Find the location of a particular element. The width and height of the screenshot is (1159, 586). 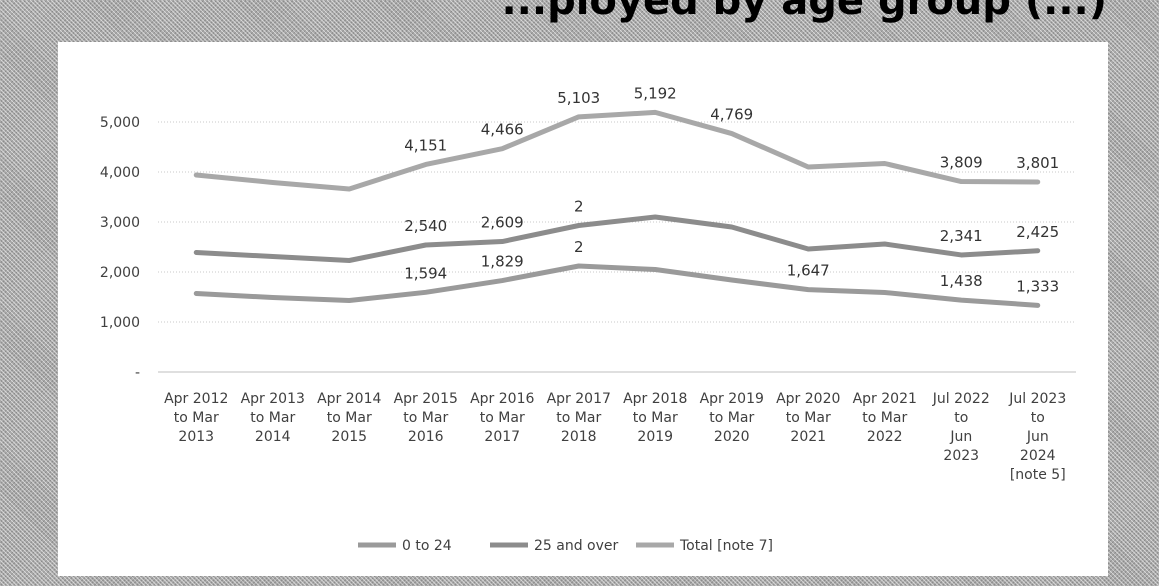

data-label: 5,103 is located at coordinates (578, 98).